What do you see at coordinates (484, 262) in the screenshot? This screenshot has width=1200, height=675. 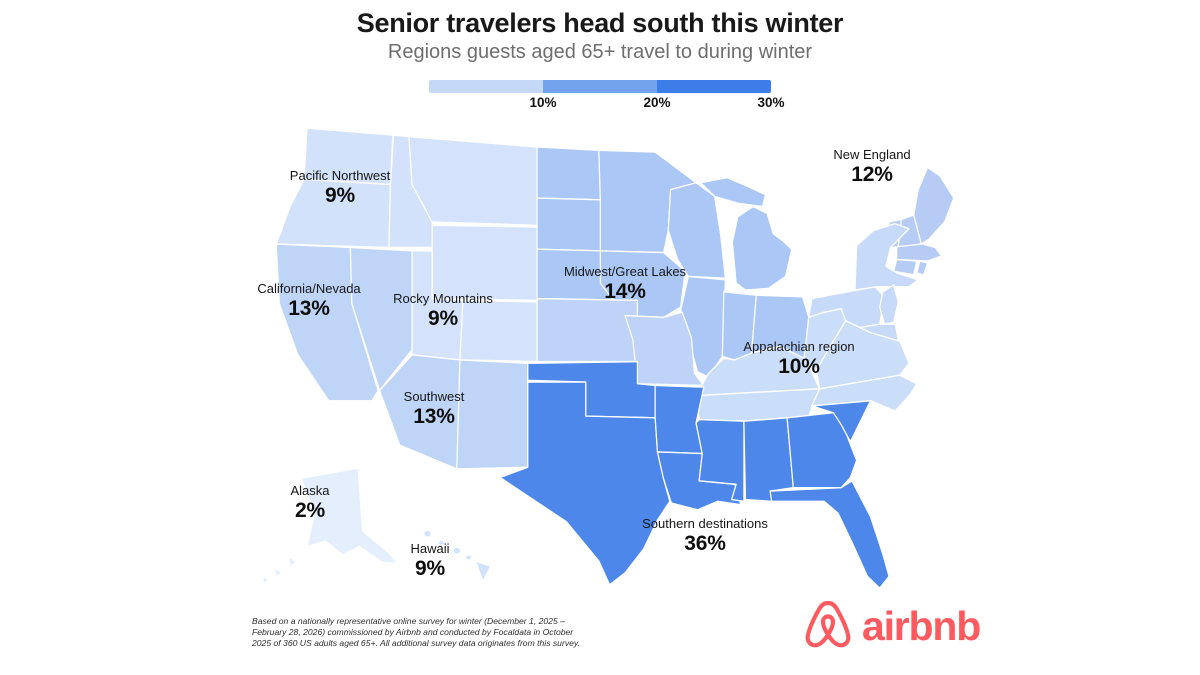 I see `state-shape-wy` at bounding box center [484, 262].